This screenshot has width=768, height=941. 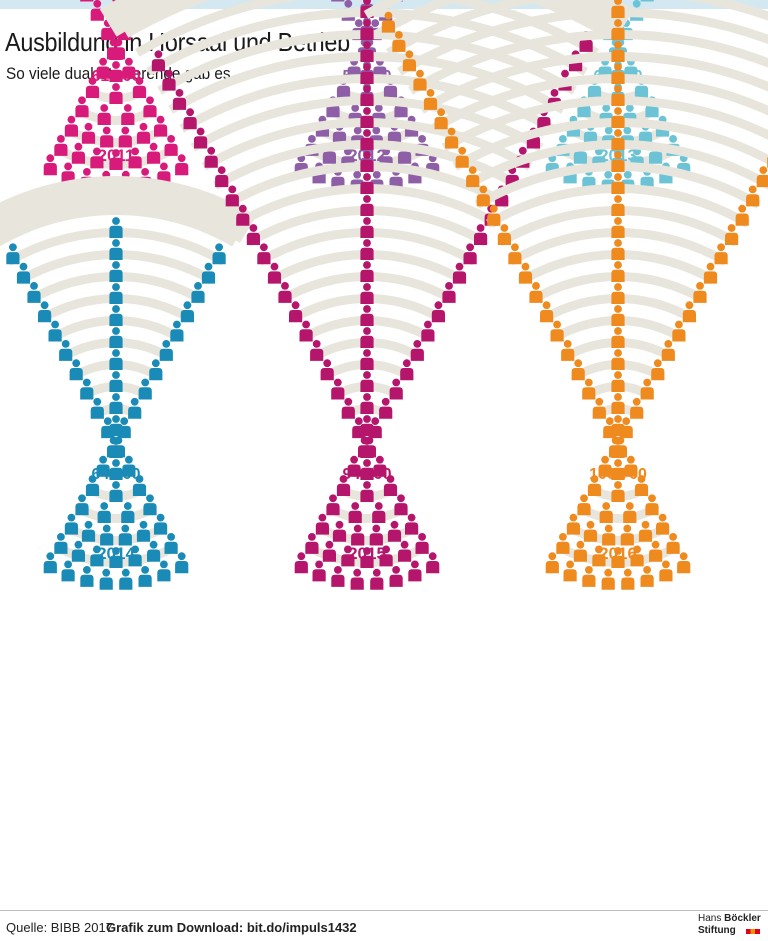 What do you see at coordinates (59, 927) in the screenshot?
I see `source-note: Quelle: BIBB 2017` at bounding box center [59, 927].